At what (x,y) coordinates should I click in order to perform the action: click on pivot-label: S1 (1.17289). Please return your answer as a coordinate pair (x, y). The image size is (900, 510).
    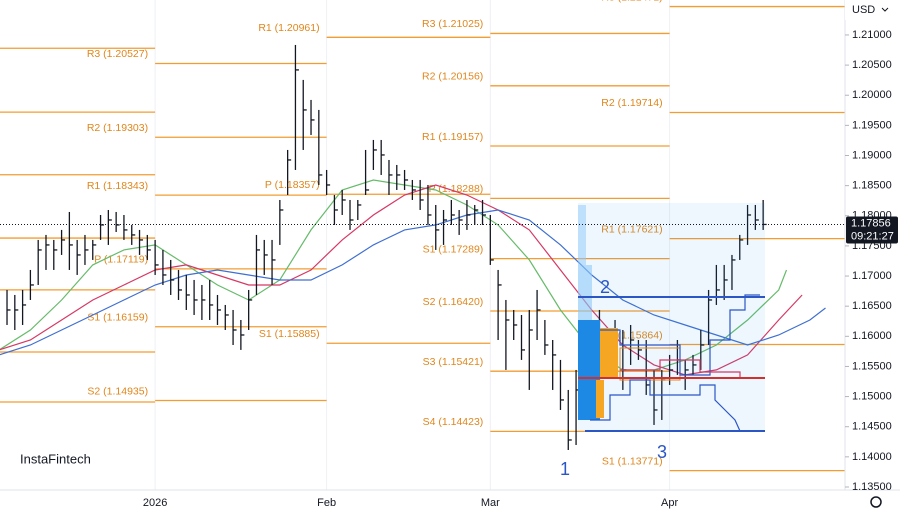
    Looking at the image, I should click on (453, 249).